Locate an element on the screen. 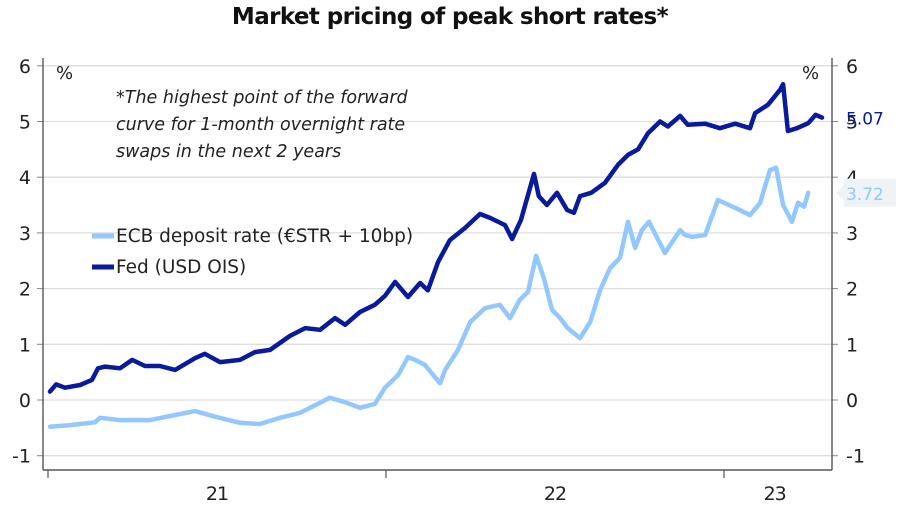  legend-label-ecb: ECB deposit rate (€STR + 10bp) is located at coordinates (264, 236).